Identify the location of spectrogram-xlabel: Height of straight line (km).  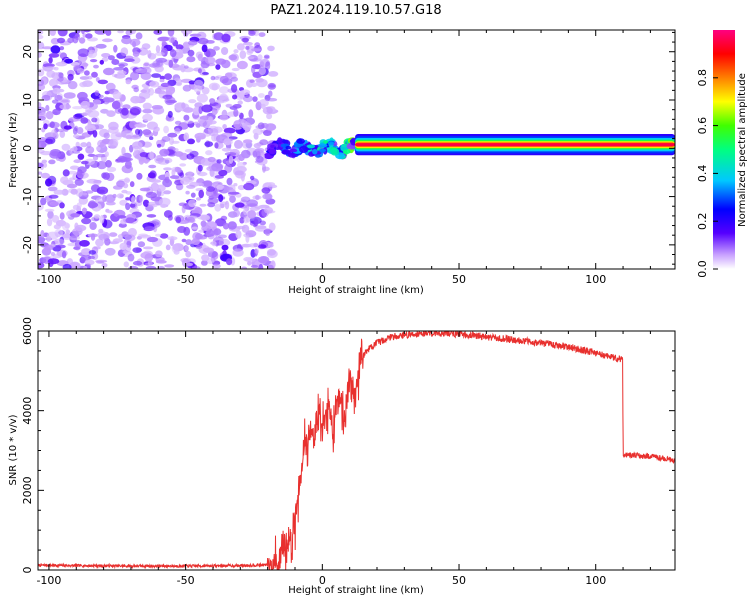
(356, 290).